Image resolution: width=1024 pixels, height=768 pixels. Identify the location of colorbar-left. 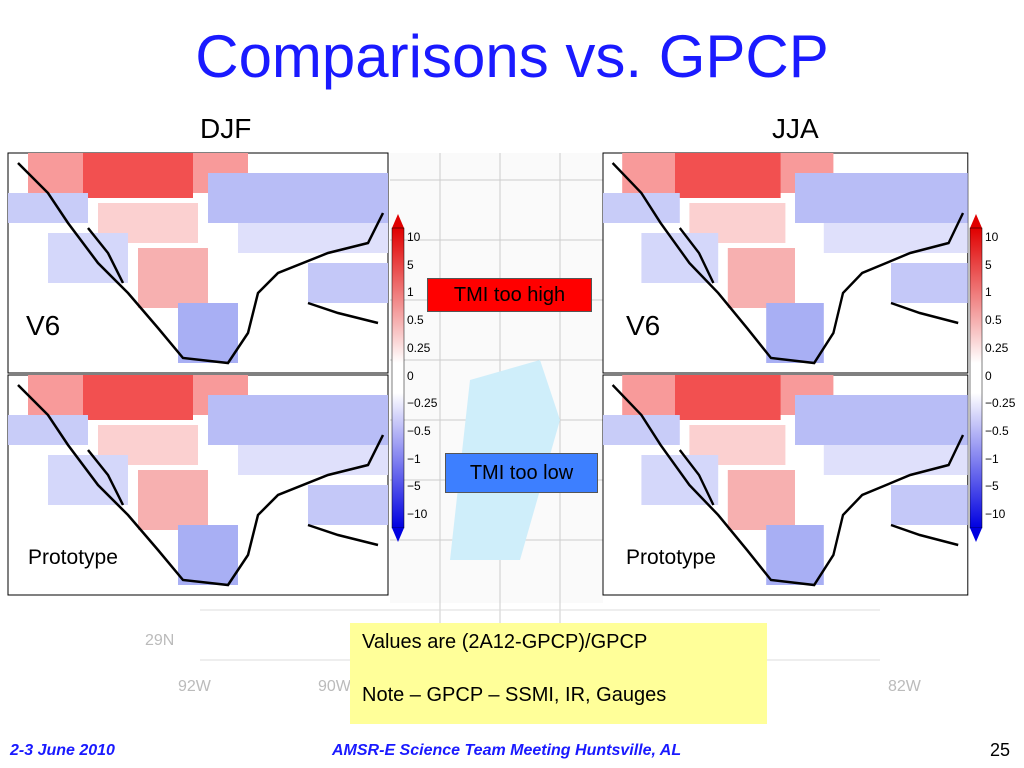
(398, 378).